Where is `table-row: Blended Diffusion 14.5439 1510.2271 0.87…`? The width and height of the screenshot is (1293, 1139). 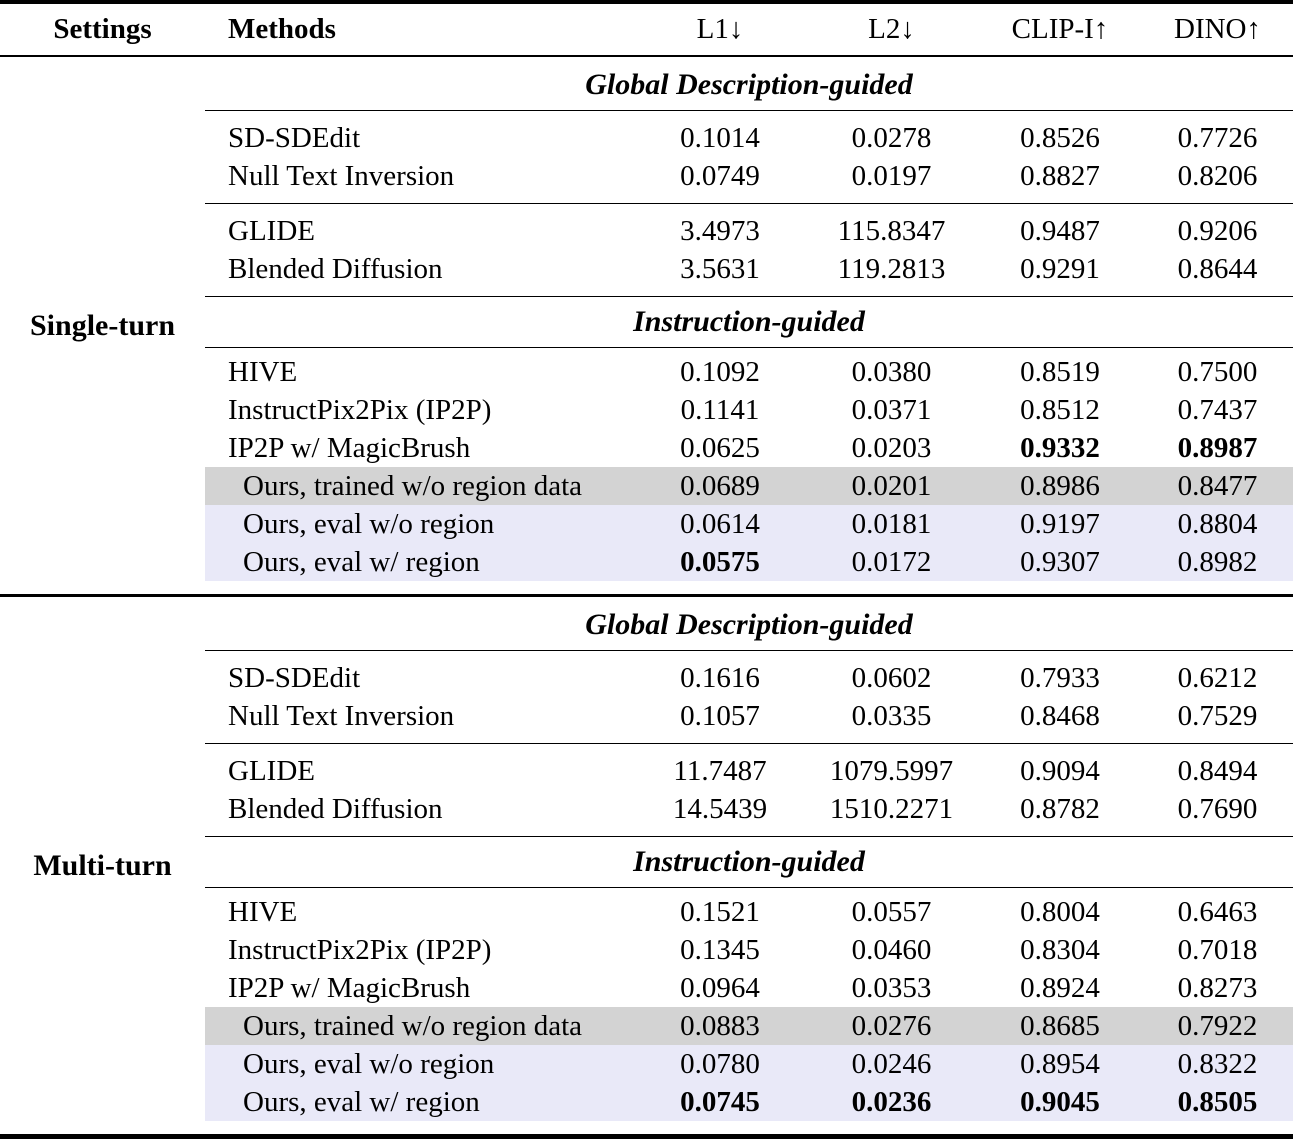
table-row: Blended Diffusion 14.5439 1510.2271 0.87… is located at coordinates (646, 809).